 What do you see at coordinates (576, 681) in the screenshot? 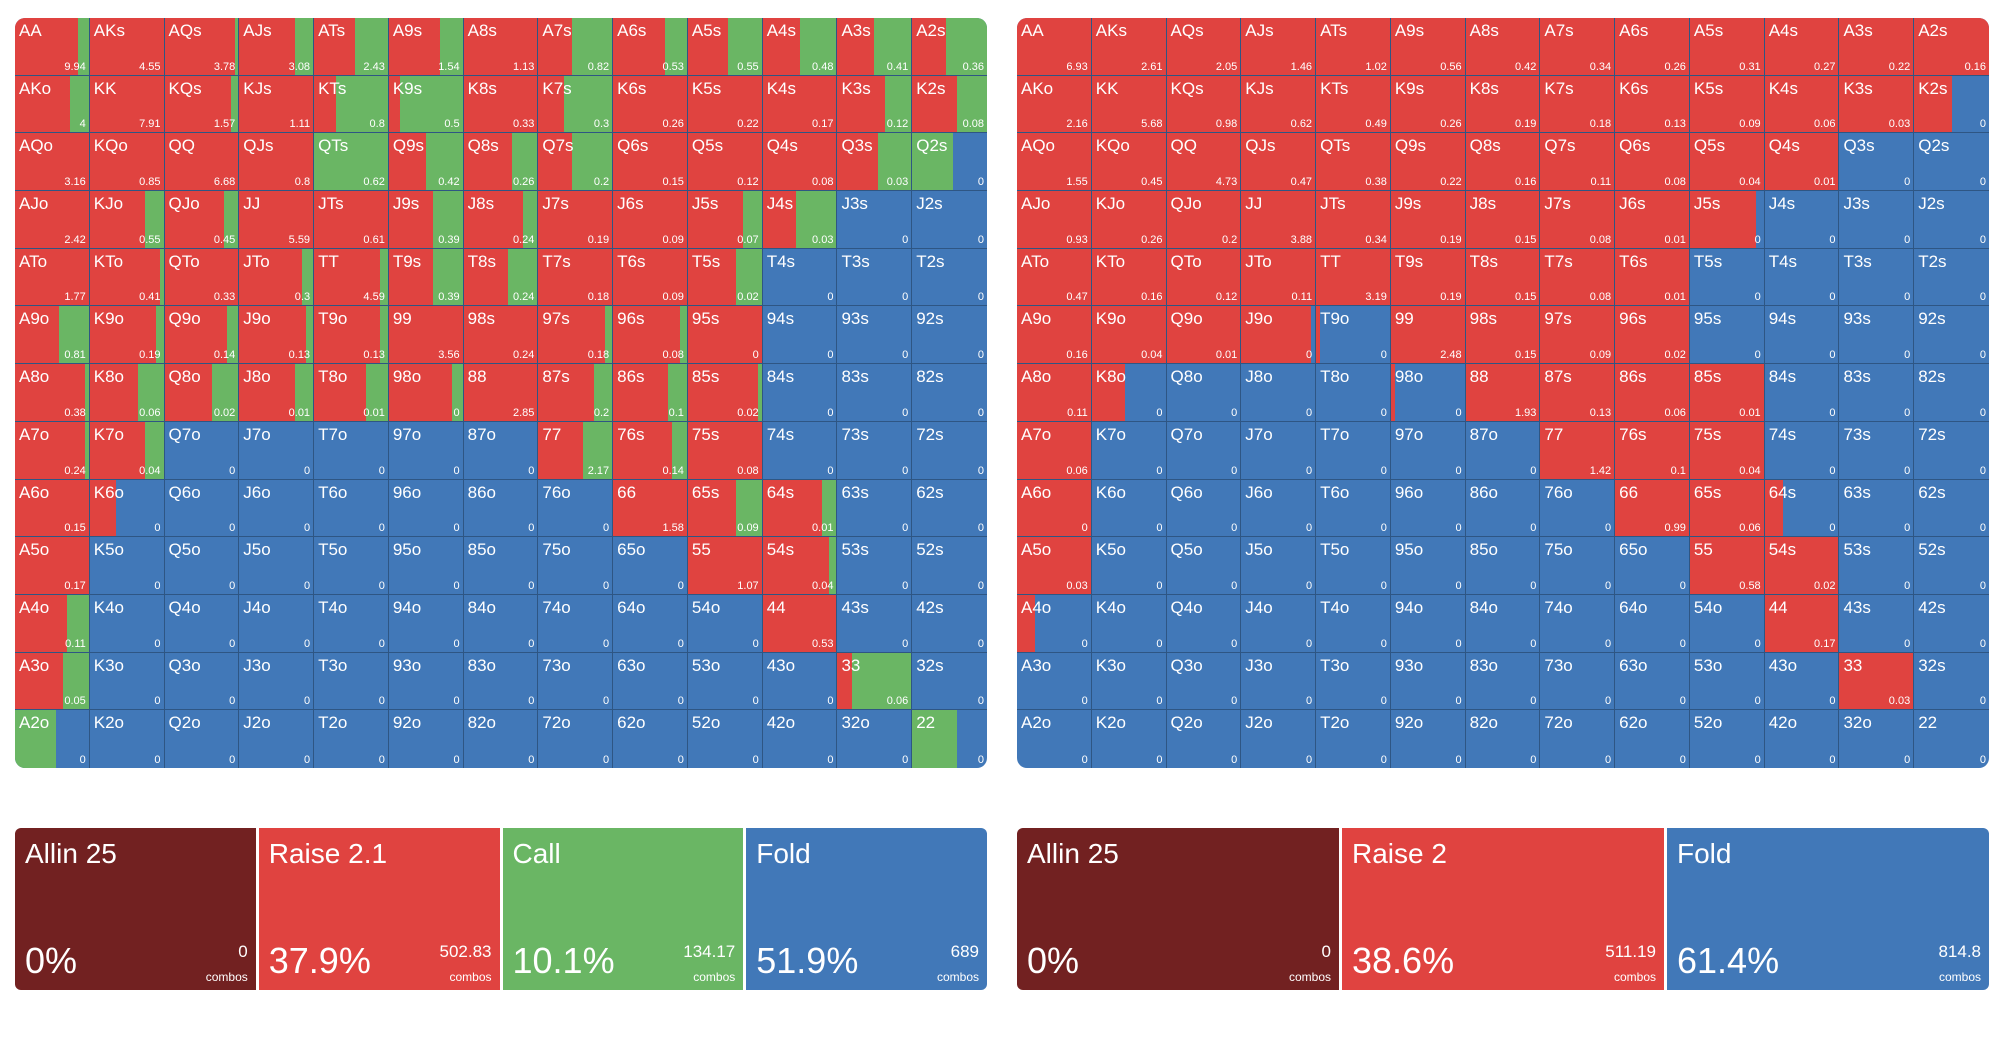
I see `left-cell-73o: 73o 0` at bounding box center [576, 681].